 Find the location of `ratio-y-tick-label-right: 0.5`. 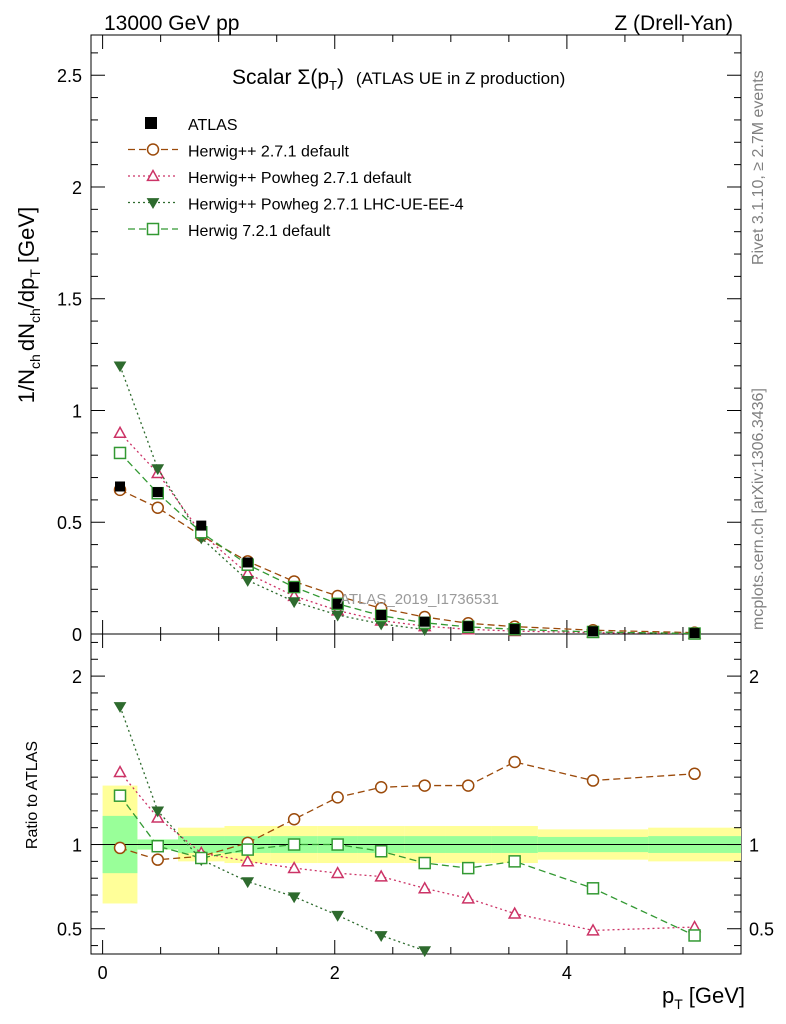

ratio-y-tick-label-right: 0.5 is located at coordinates (761, 930).